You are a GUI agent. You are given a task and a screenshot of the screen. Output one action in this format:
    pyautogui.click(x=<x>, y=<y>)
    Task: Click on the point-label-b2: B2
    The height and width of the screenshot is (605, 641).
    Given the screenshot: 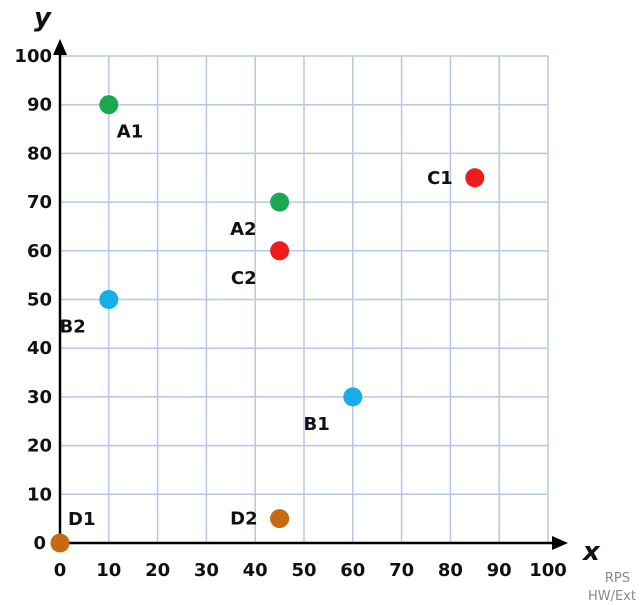 What is the action you would take?
    pyautogui.click(x=73, y=327)
    